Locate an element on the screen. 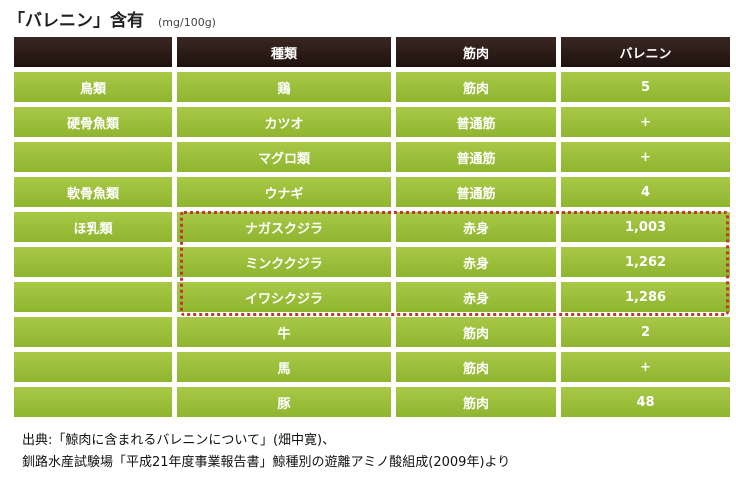  cell-type: マグロ類 is located at coordinates (284, 157).